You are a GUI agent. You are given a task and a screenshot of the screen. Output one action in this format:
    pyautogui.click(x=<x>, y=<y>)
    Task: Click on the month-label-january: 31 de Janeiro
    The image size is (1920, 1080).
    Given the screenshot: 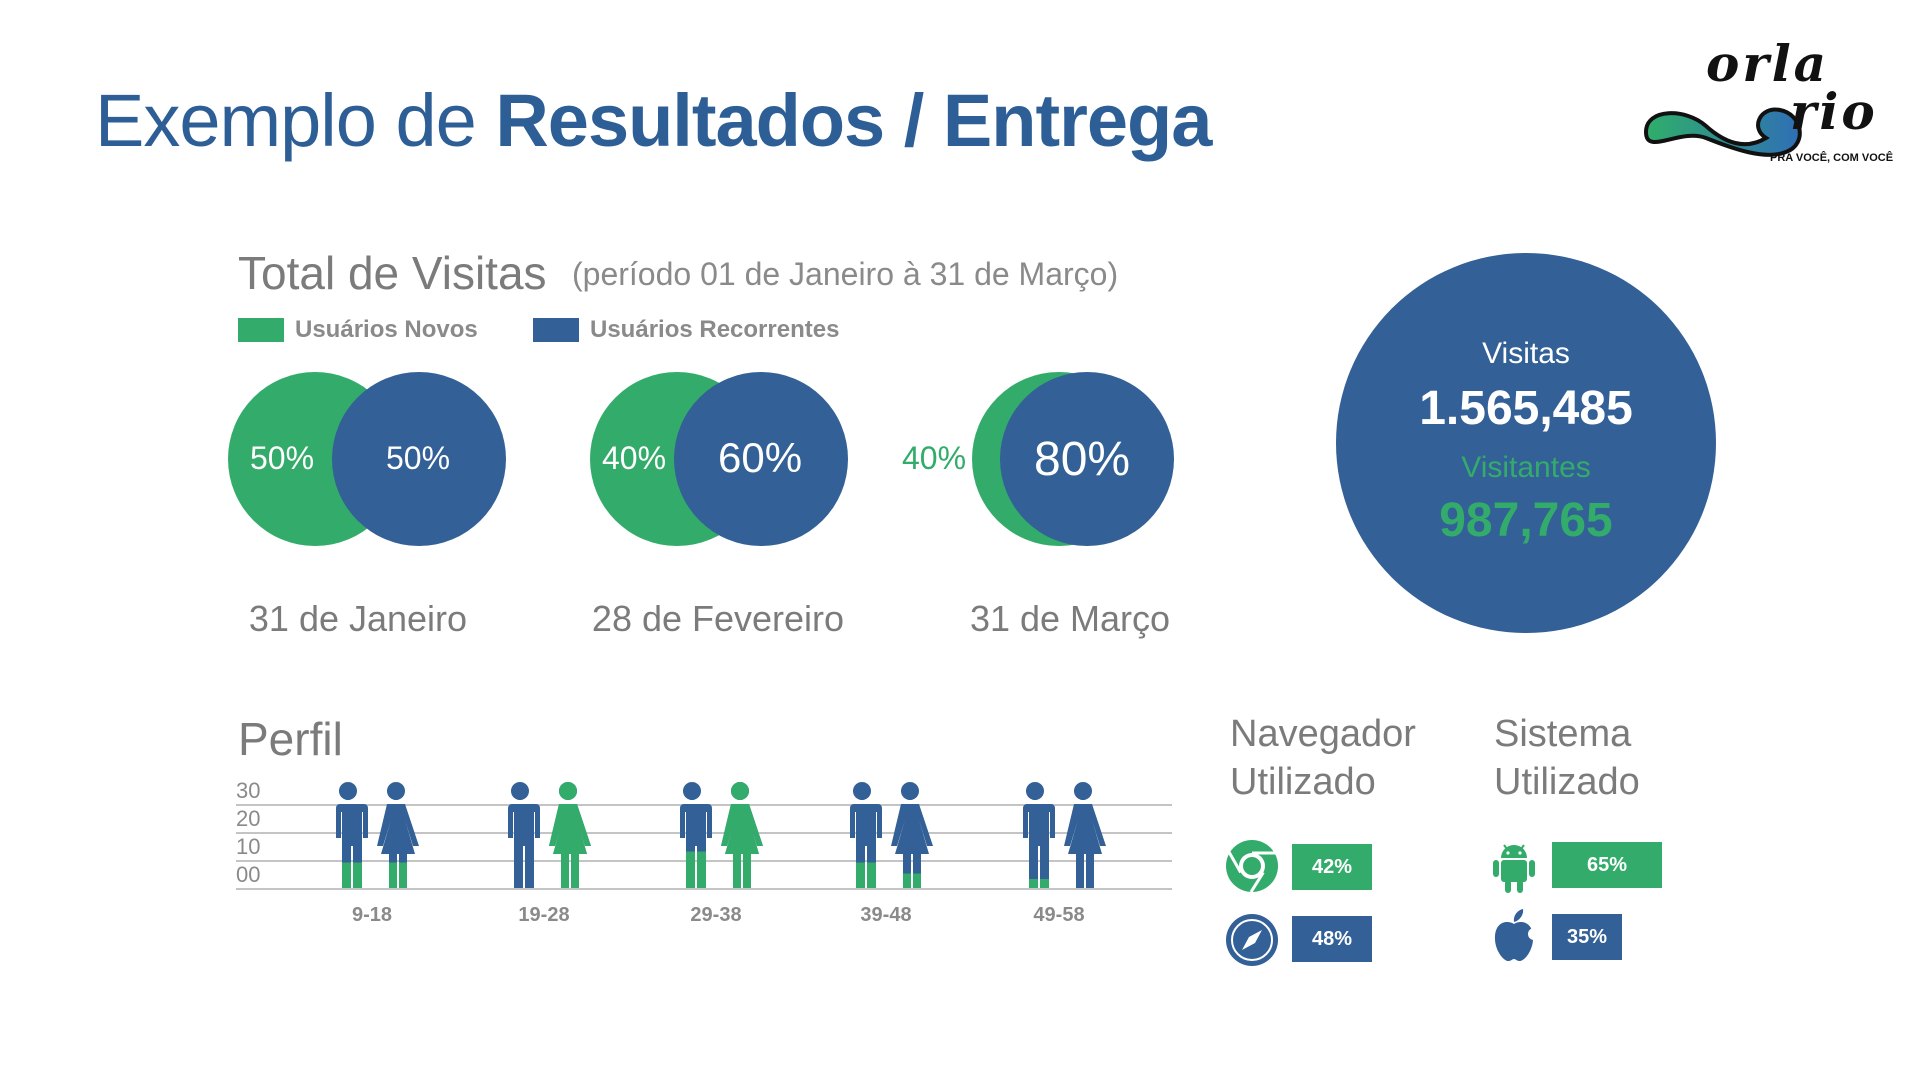 What is the action you would take?
    pyautogui.click(x=358, y=618)
    